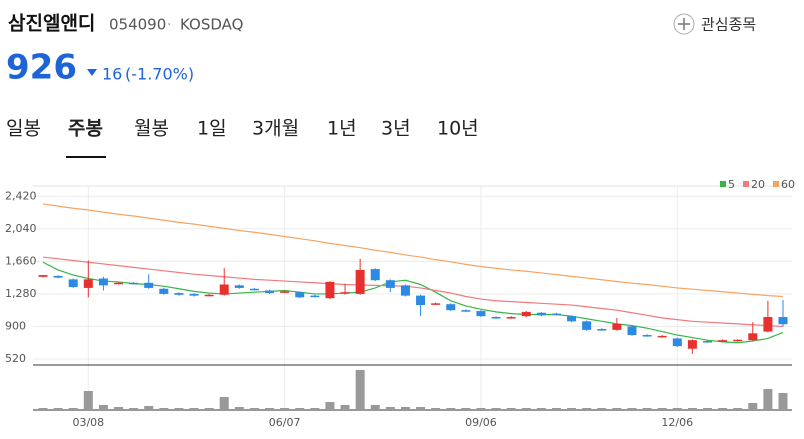 The image size is (804, 439). What do you see at coordinates (285, 422) in the screenshot?
I see `x-tick-label: 06/07` at bounding box center [285, 422].